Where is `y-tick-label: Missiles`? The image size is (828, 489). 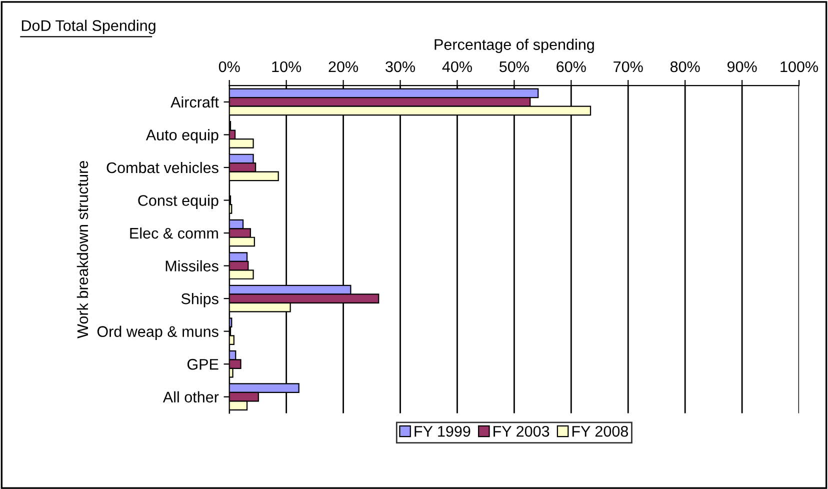
y-tick-label: Missiles is located at coordinates (192, 266).